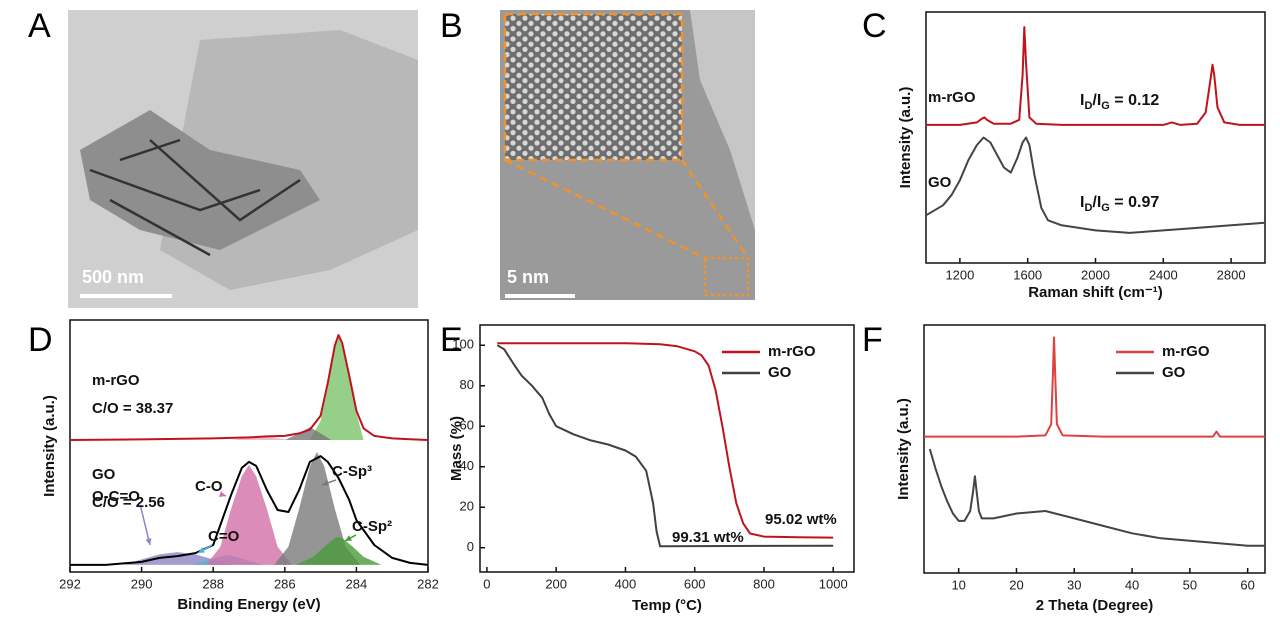 This screenshot has height=625, width=1280. Describe the element at coordinates (764, 583) in the screenshot. I see `x-tick-label: 800` at that location.